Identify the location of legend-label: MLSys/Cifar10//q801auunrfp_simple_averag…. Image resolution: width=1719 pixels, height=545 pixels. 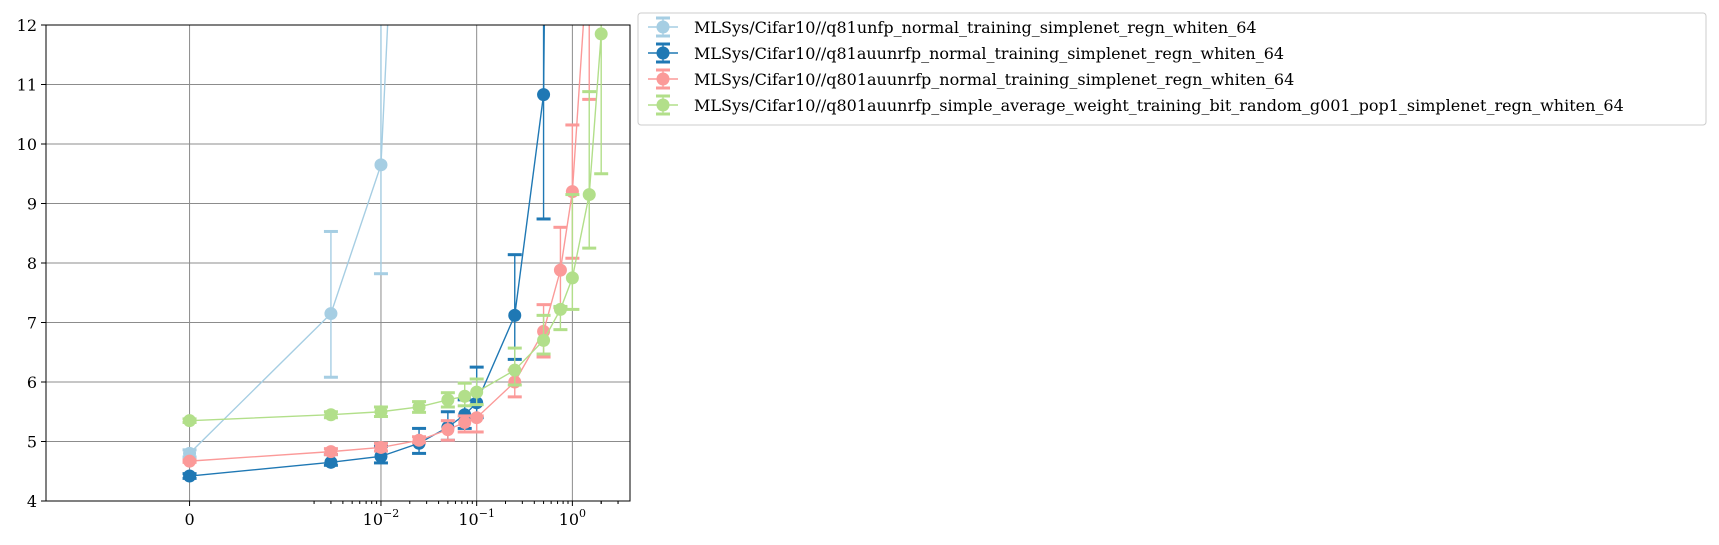
(1159, 105).